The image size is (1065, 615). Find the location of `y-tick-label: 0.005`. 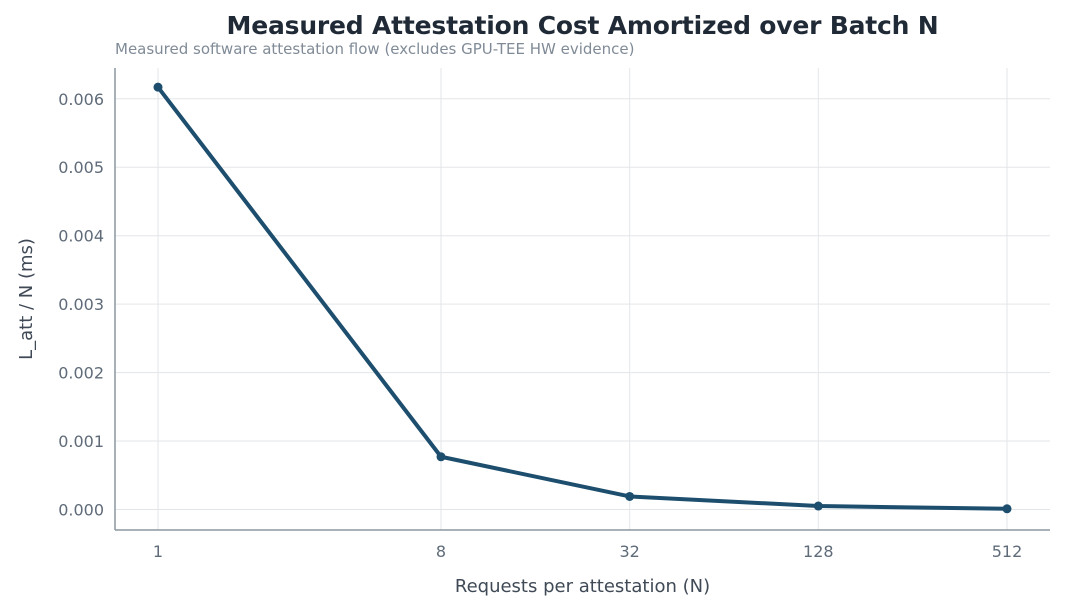

y-tick-label: 0.005 is located at coordinates (81, 167).